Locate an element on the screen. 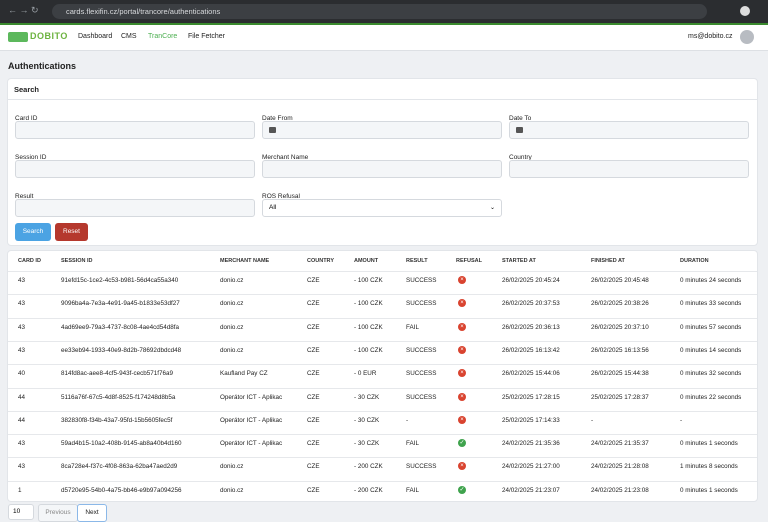 The width and height of the screenshot is (768, 522). column-header: STARTED AT is located at coordinates (519, 261).